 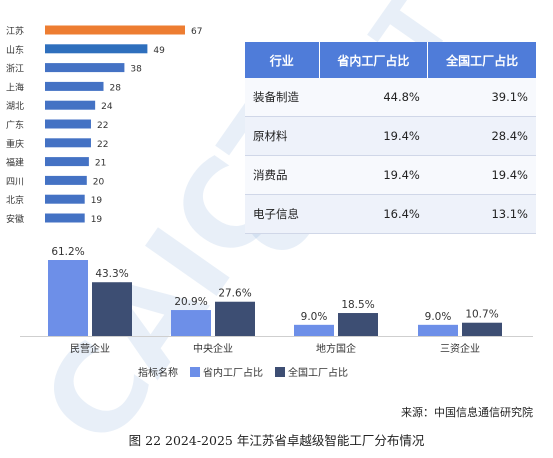 I want to click on data-label: 28, so click(x=116, y=88).